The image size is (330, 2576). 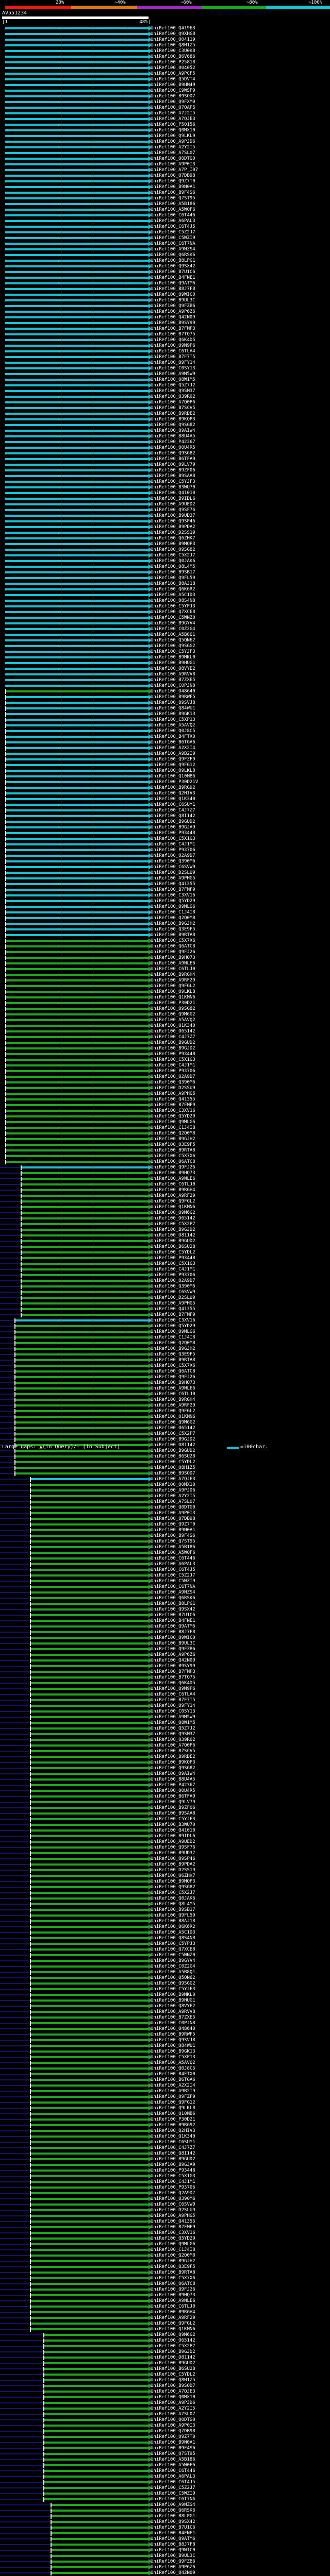 What do you see at coordinates (165, 181) in the screenshot?
I see `alignment-row: UniRef100_Q9Z7T0` at bounding box center [165, 181].